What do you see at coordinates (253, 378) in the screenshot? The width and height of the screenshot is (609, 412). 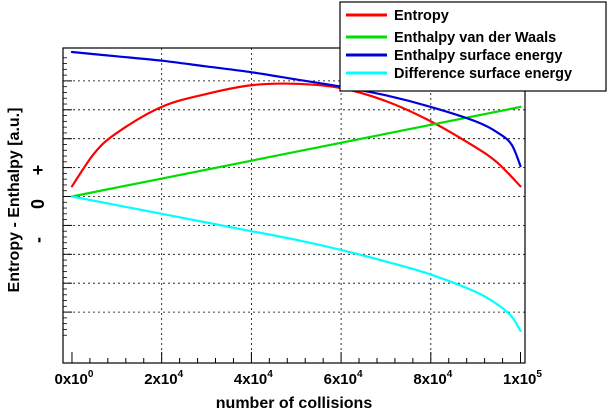 I see `x-tick-label: 4x10⁴` at bounding box center [253, 378].